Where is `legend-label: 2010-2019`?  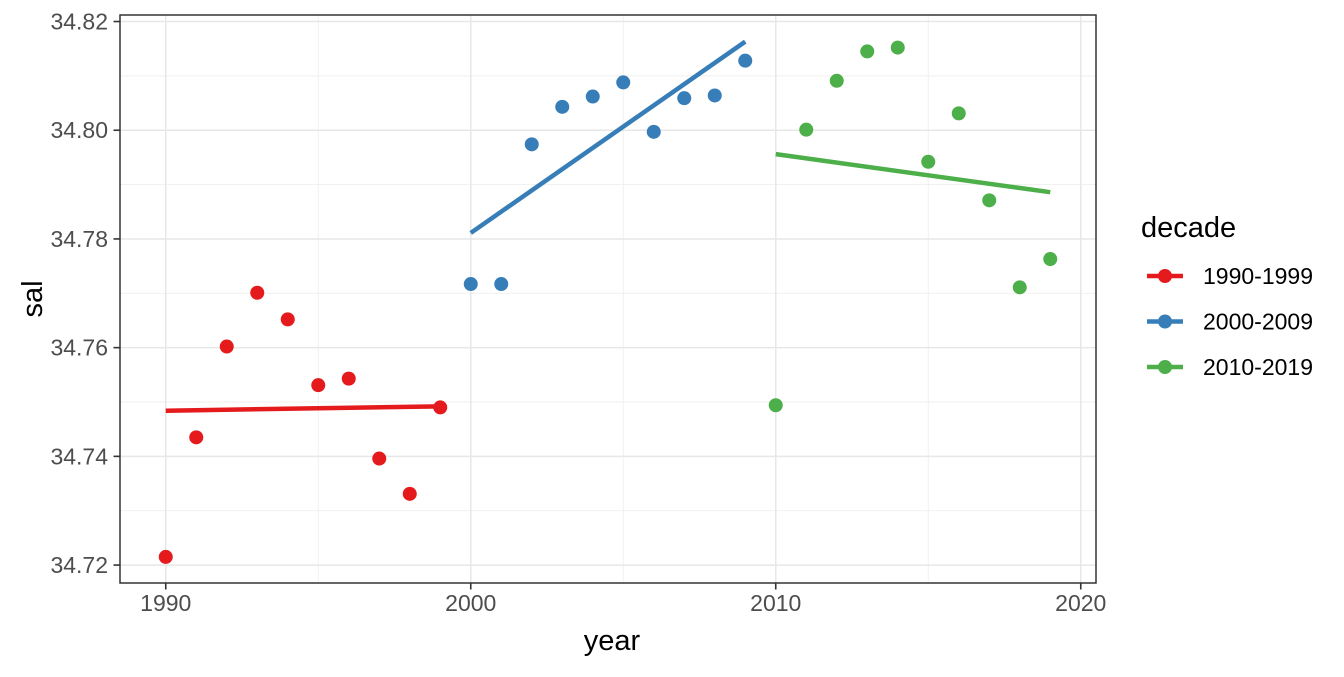
legend-label: 2010-2019 is located at coordinates (1258, 367).